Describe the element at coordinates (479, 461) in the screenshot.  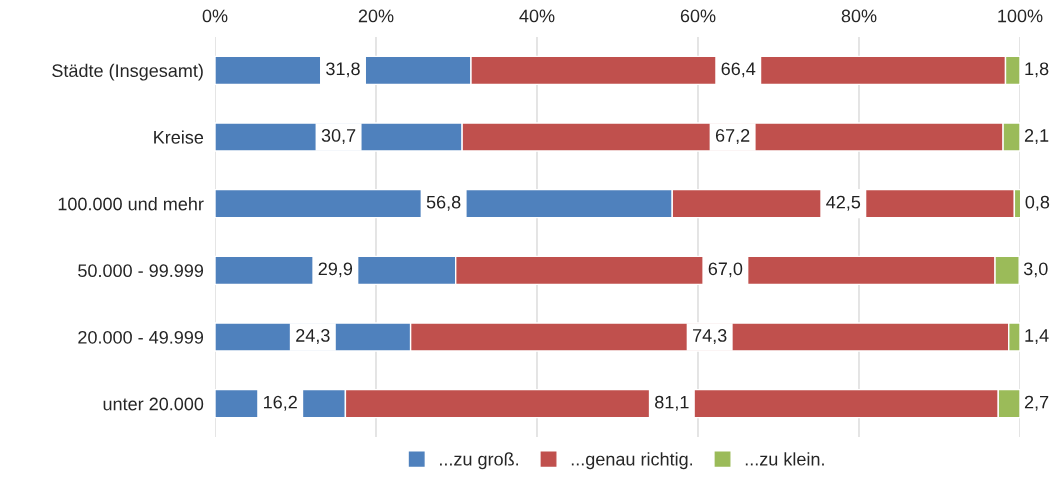
I see `legend-label: ...zu groß.` at that location.